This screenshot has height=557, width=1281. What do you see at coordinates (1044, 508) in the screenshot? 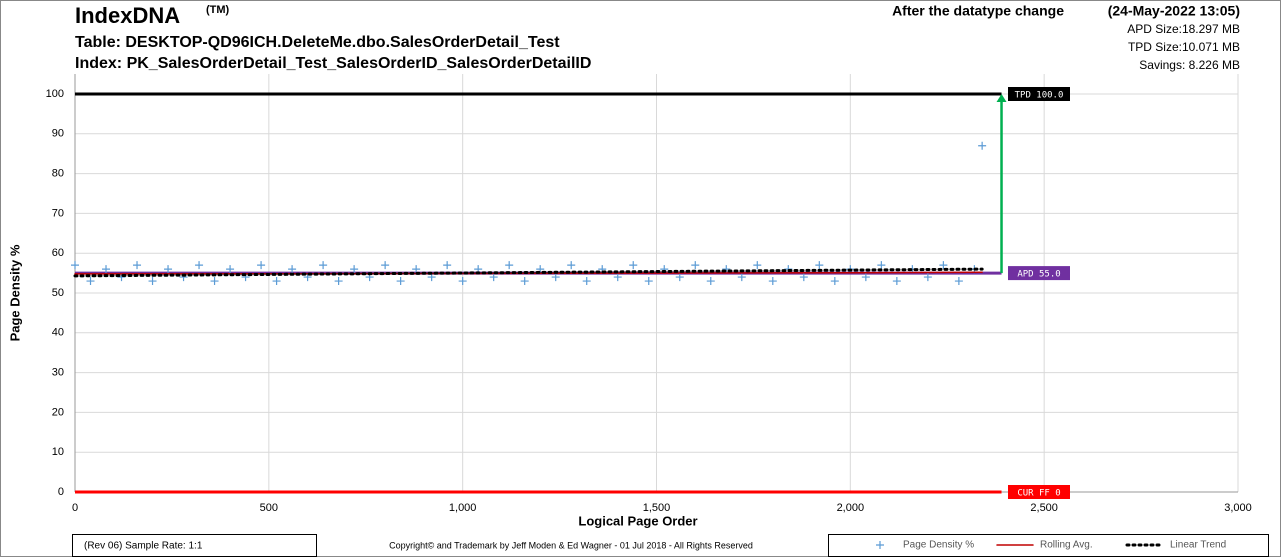
I see `x-tick-label: 2,500` at bounding box center [1044, 508].